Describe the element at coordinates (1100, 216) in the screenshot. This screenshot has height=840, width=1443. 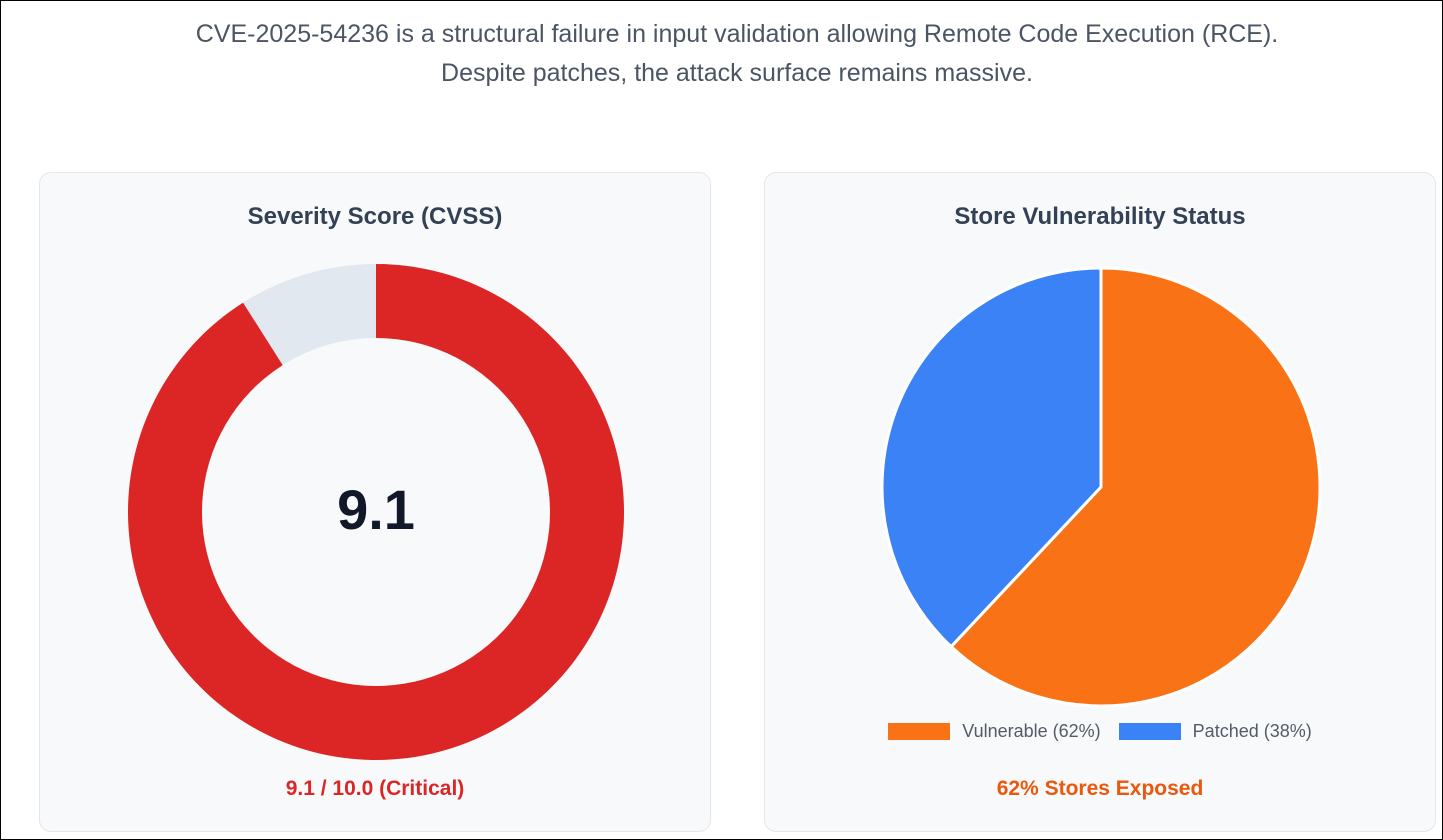
I see `status-card-title: Store Vulnerability Status` at that location.